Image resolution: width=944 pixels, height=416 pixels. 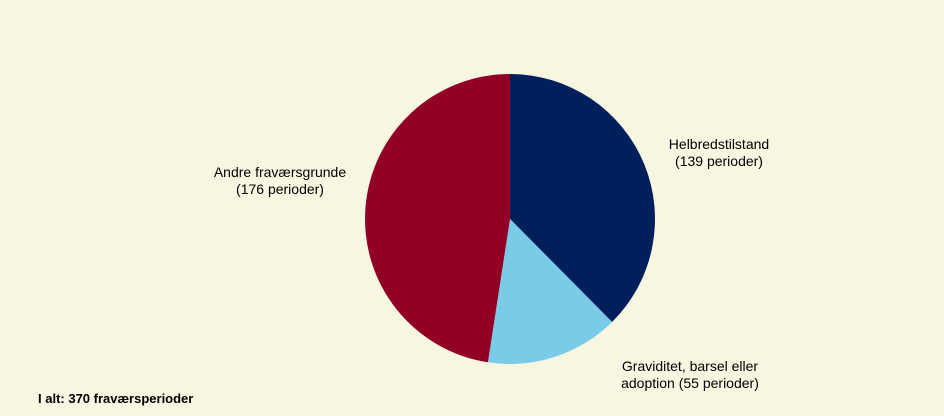 I want to click on pie-slice-andre-fraværsgrunde, so click(x=437, y=218).